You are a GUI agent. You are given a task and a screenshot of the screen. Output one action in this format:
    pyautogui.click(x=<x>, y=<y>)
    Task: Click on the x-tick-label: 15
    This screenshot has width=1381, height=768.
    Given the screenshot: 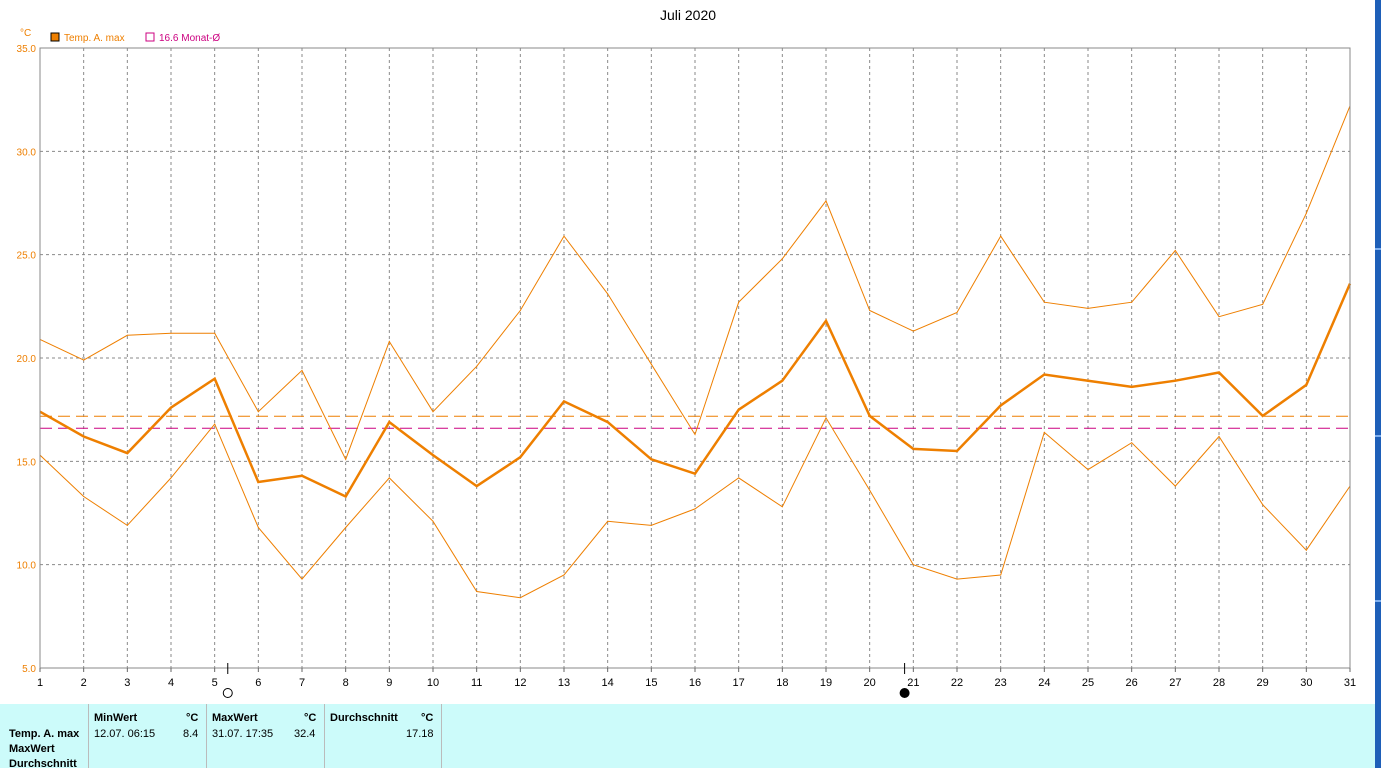 What is the action you would take?
    pyautogui.click(x=651, y=683)
    